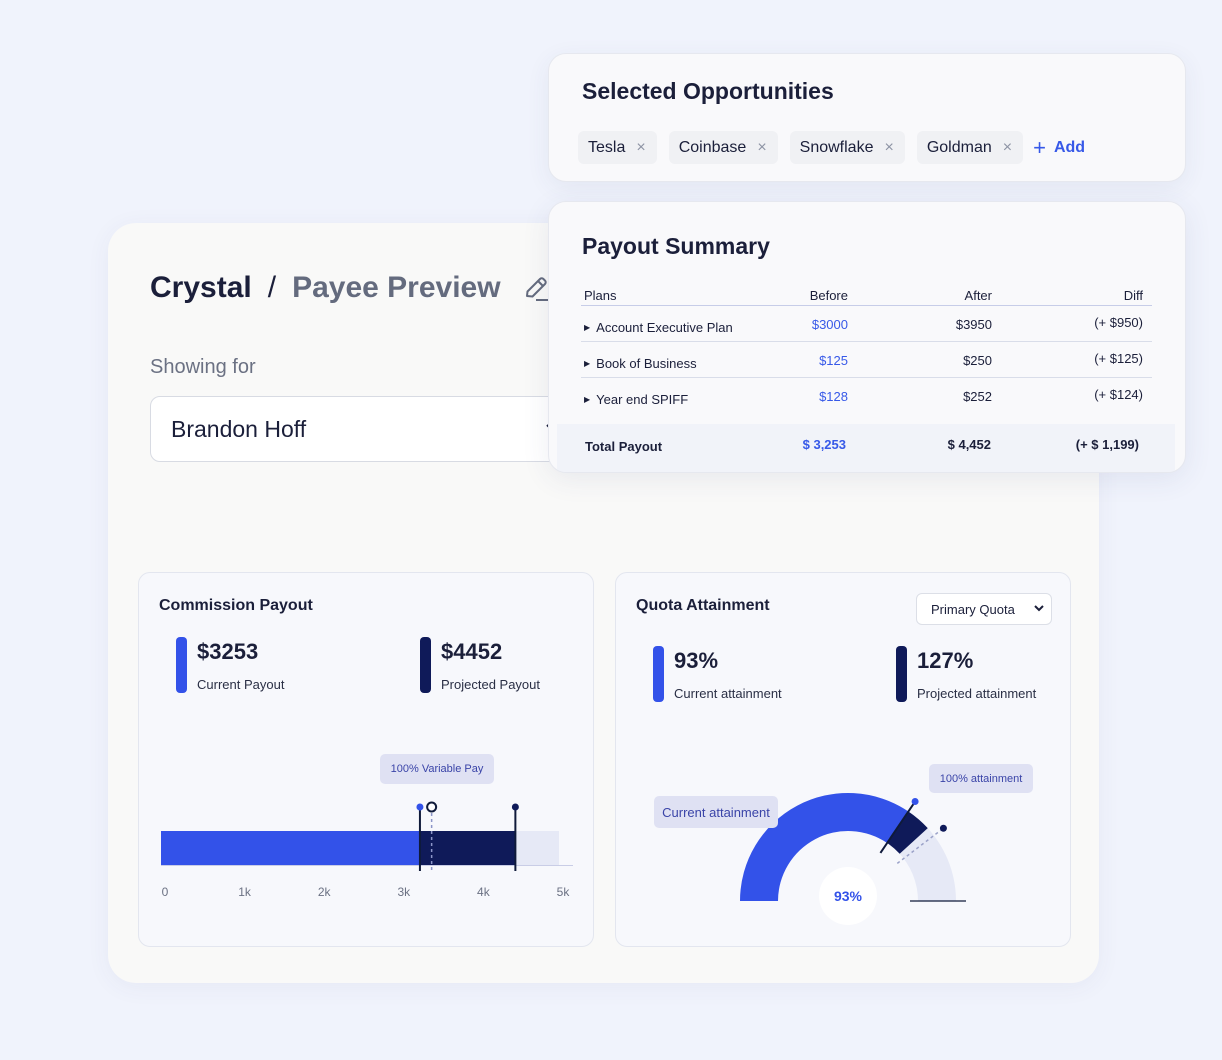  I want to click on plan-cell: ▶ Year end SPIFF, so click(636, 399).